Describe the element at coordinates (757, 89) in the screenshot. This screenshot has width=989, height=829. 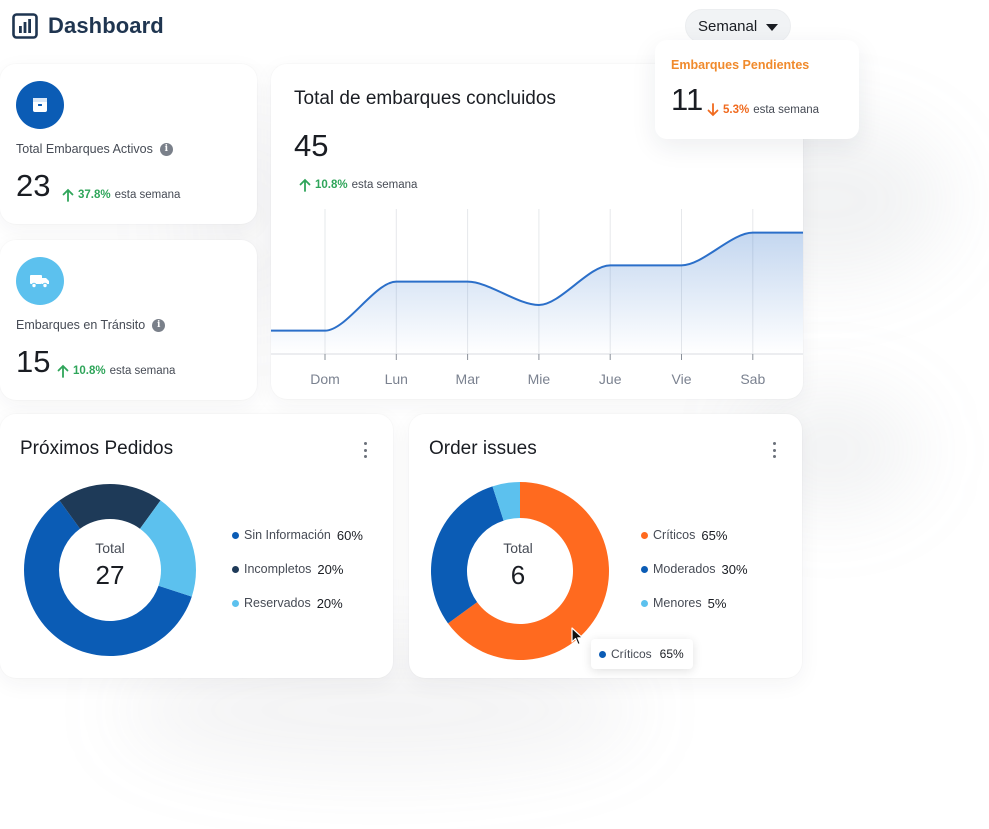
I see `stat-card-pendientes: Embarques Pendientes 11 5.3% esta semana` at that location.